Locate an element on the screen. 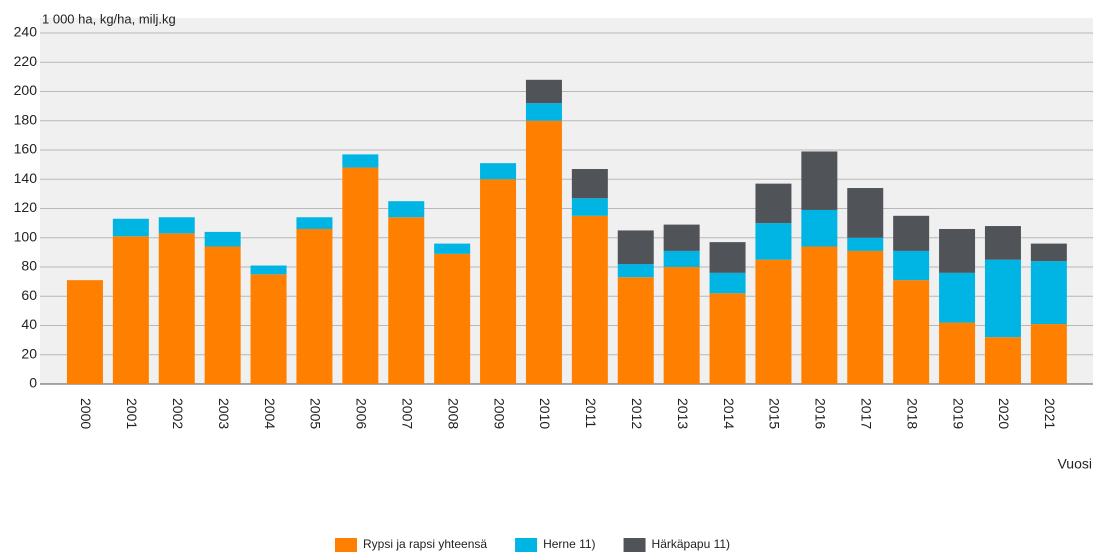  x-tick-label: 2007 is located at coordinates (408, 413).